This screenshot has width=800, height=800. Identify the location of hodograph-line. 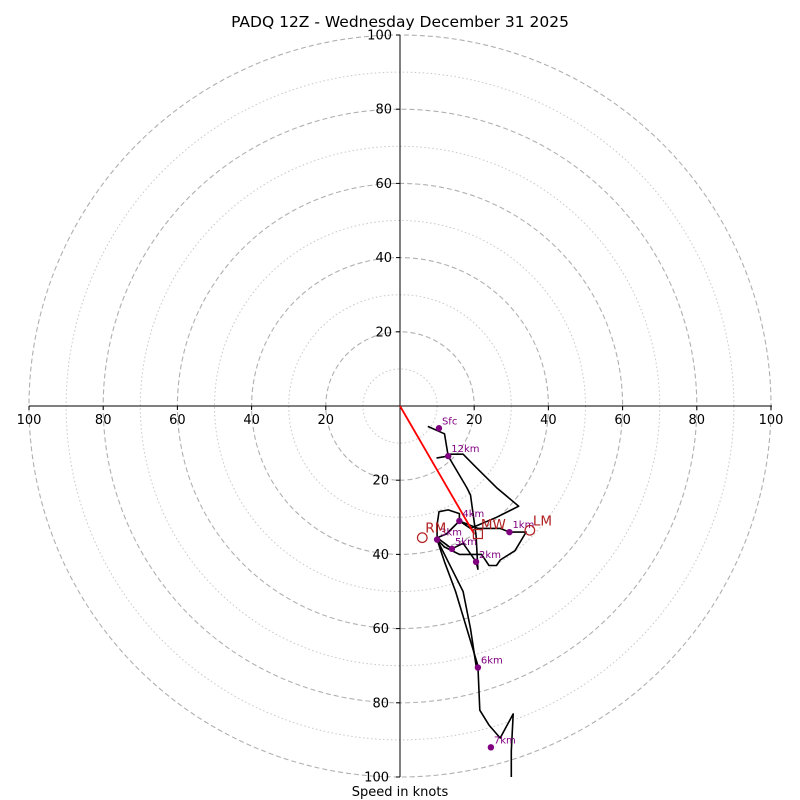
(477, 498).